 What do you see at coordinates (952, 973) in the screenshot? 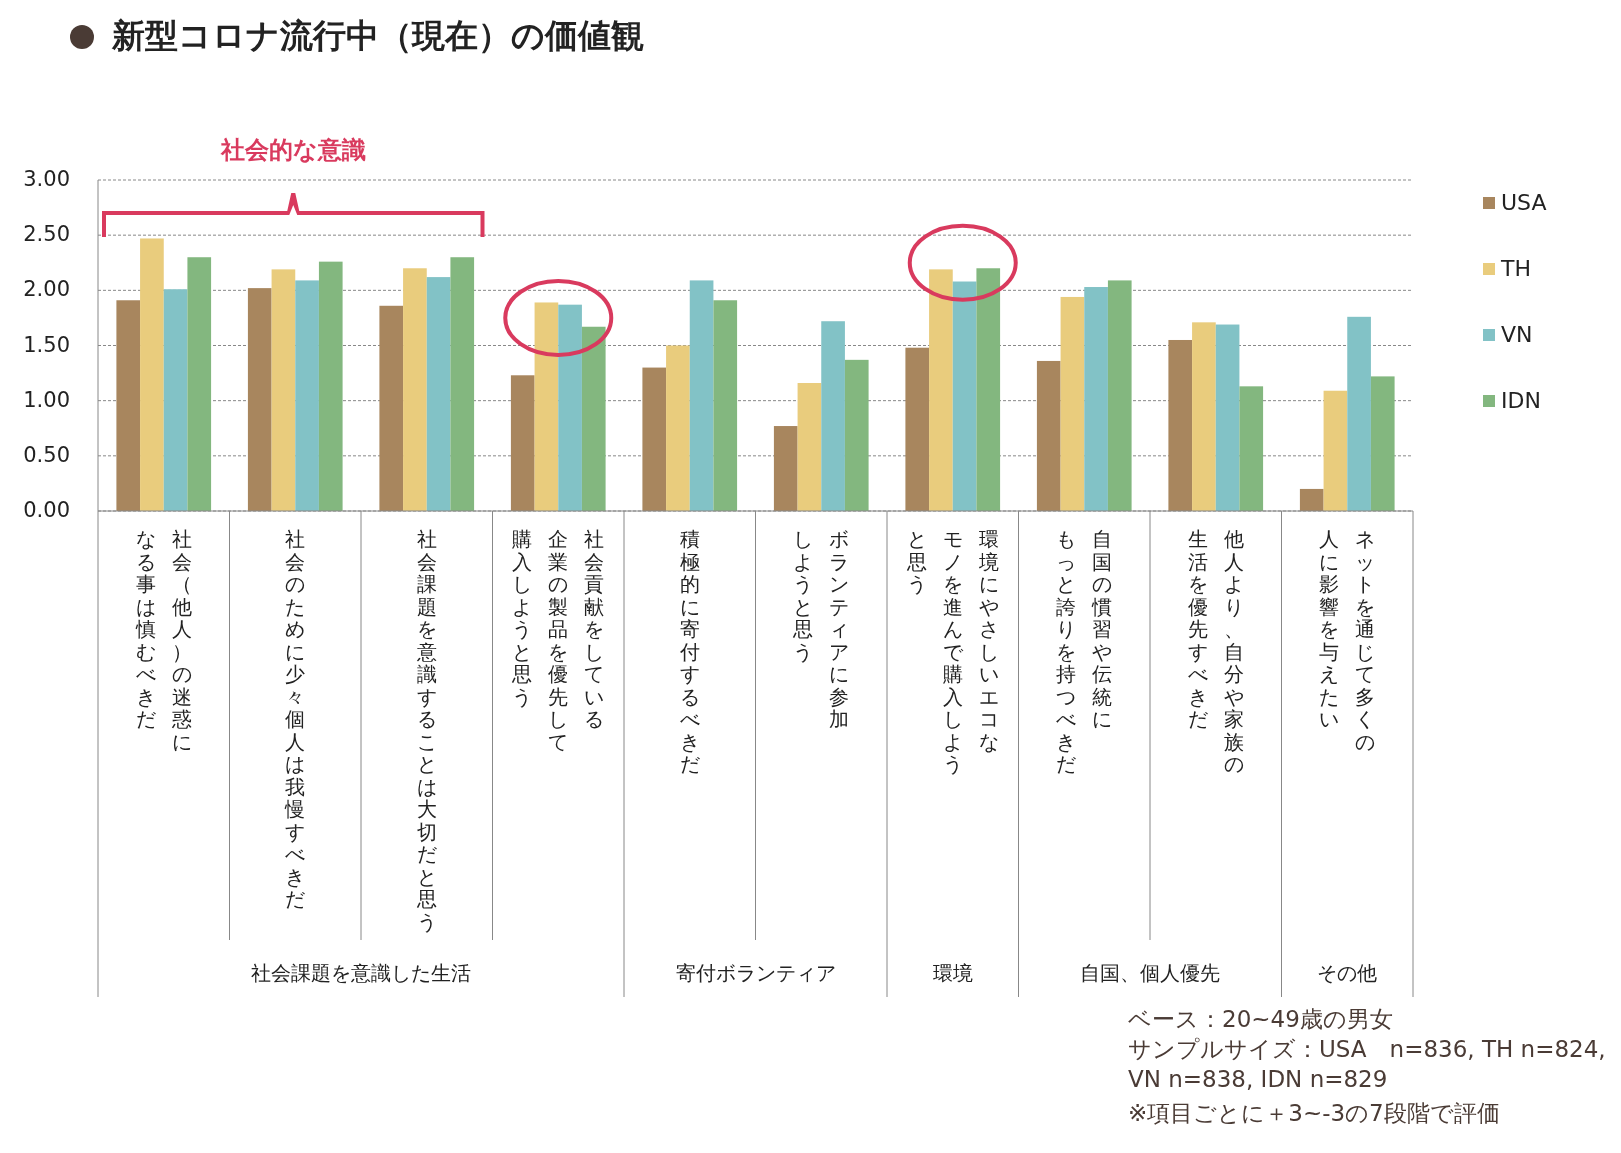
I see `text: 環境` at bounding box center [952, 973].